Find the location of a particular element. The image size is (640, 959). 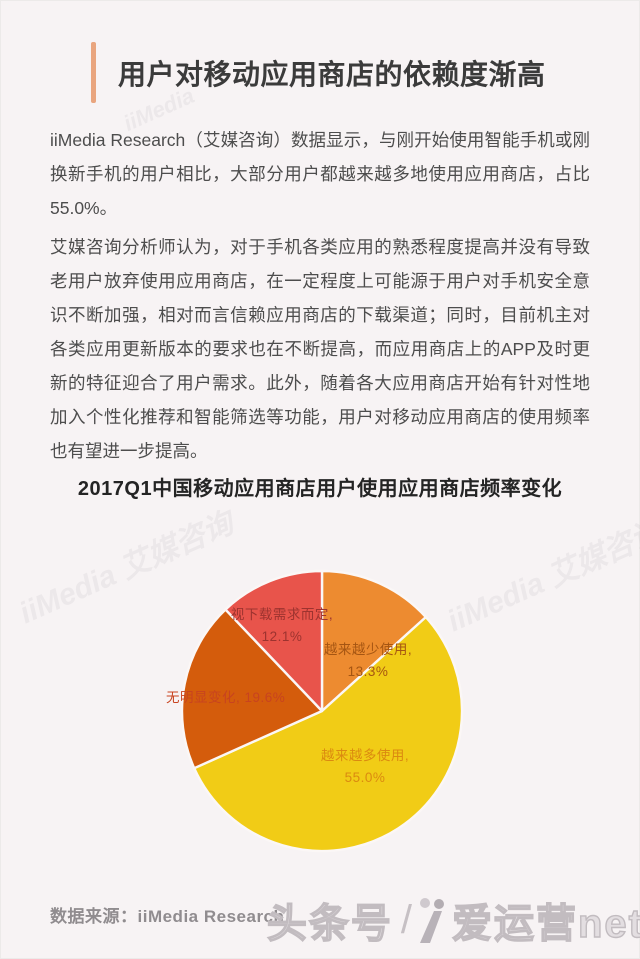

pie-label-more-use: 越来越多使用, 55.0% is located at coordinates (365, 766).